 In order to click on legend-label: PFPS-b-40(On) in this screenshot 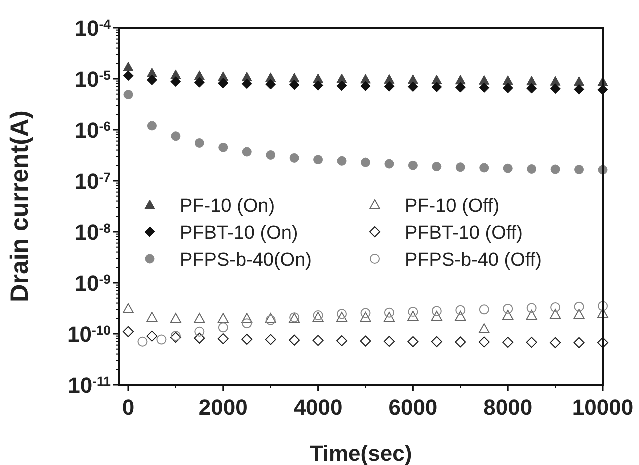, I will do `click(246, 260)`.